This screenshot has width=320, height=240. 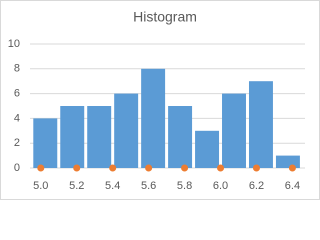 What do you see at coordinates (220, 186) in the screenshot?
I see `x-tick-label: 6.0` at bounding box center [220, 186].